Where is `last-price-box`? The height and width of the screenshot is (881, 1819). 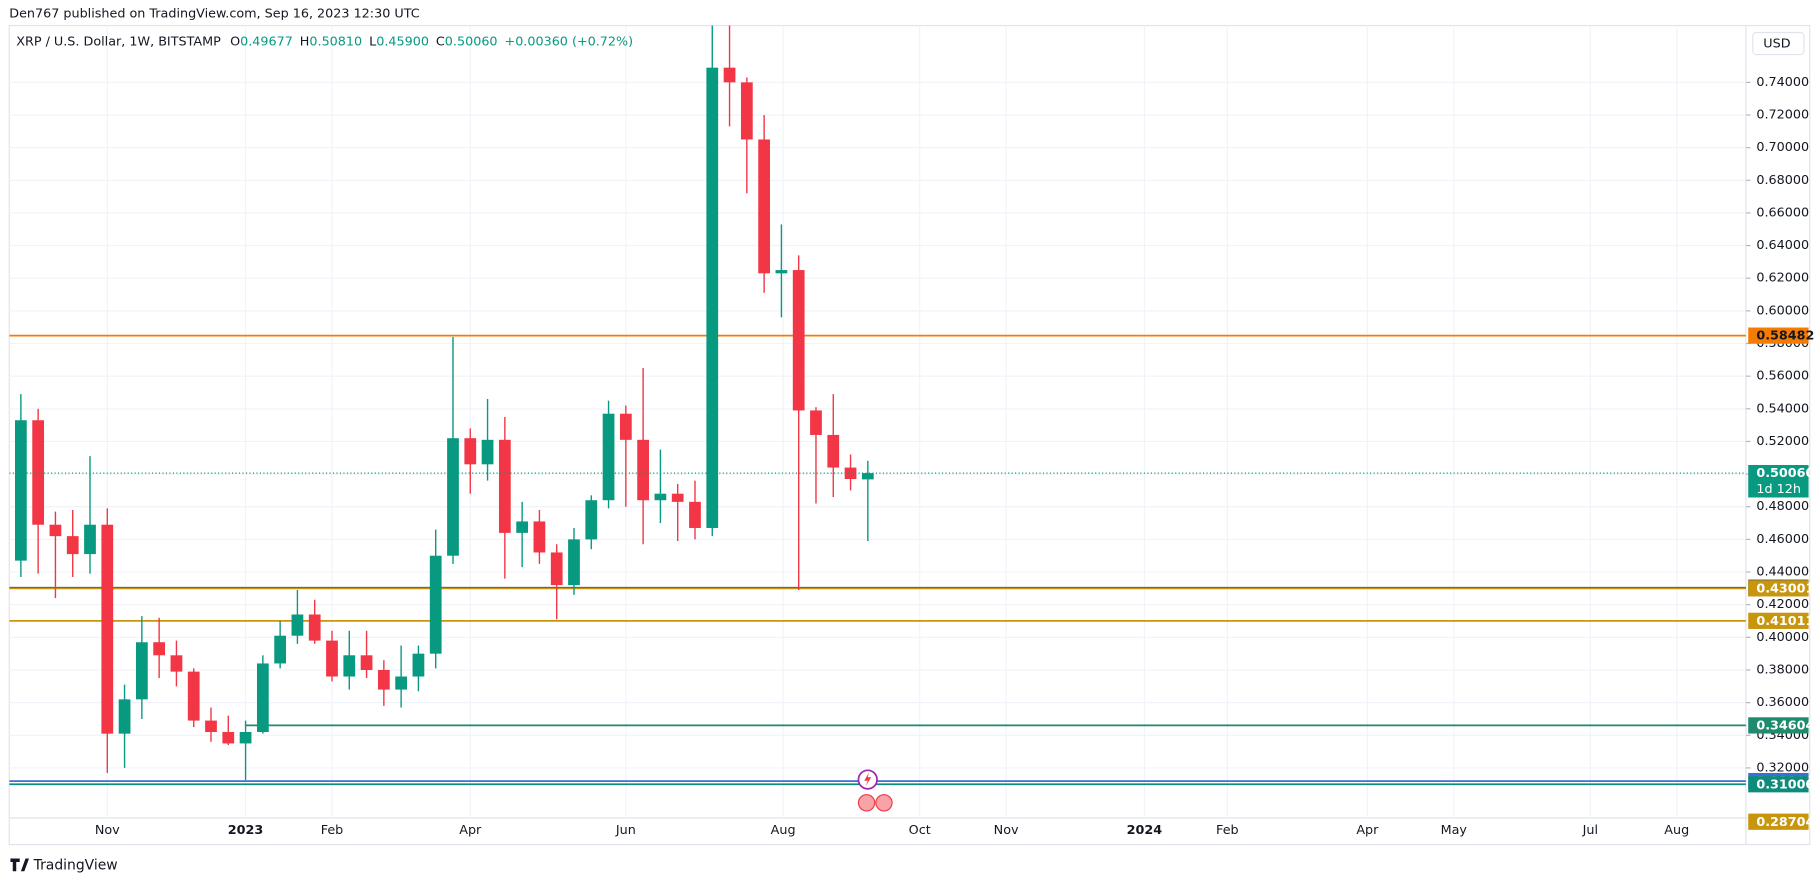
last-price-box is located at coordinates (1778, 481).